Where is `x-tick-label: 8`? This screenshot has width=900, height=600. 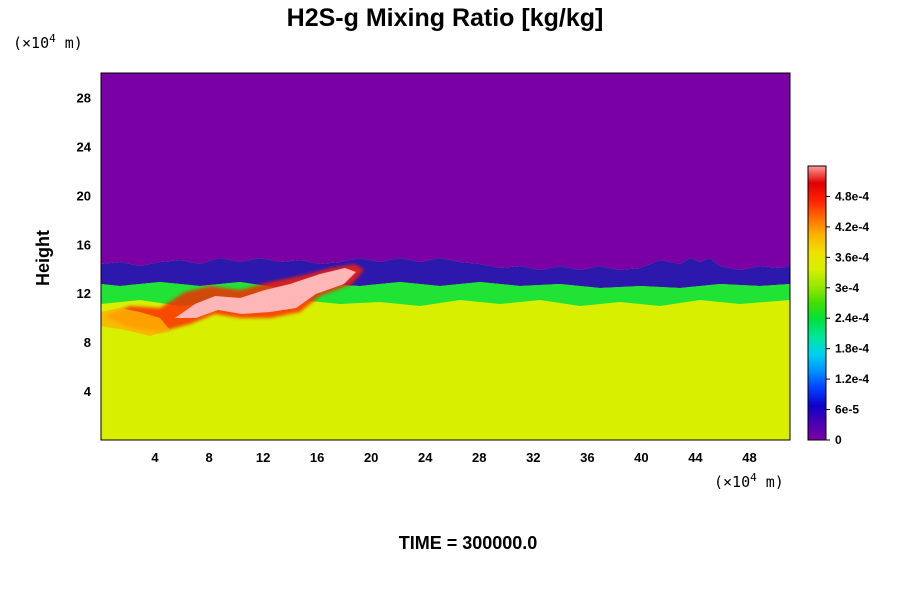 x-tick-label: 8 is located at coordinates (208, 457).